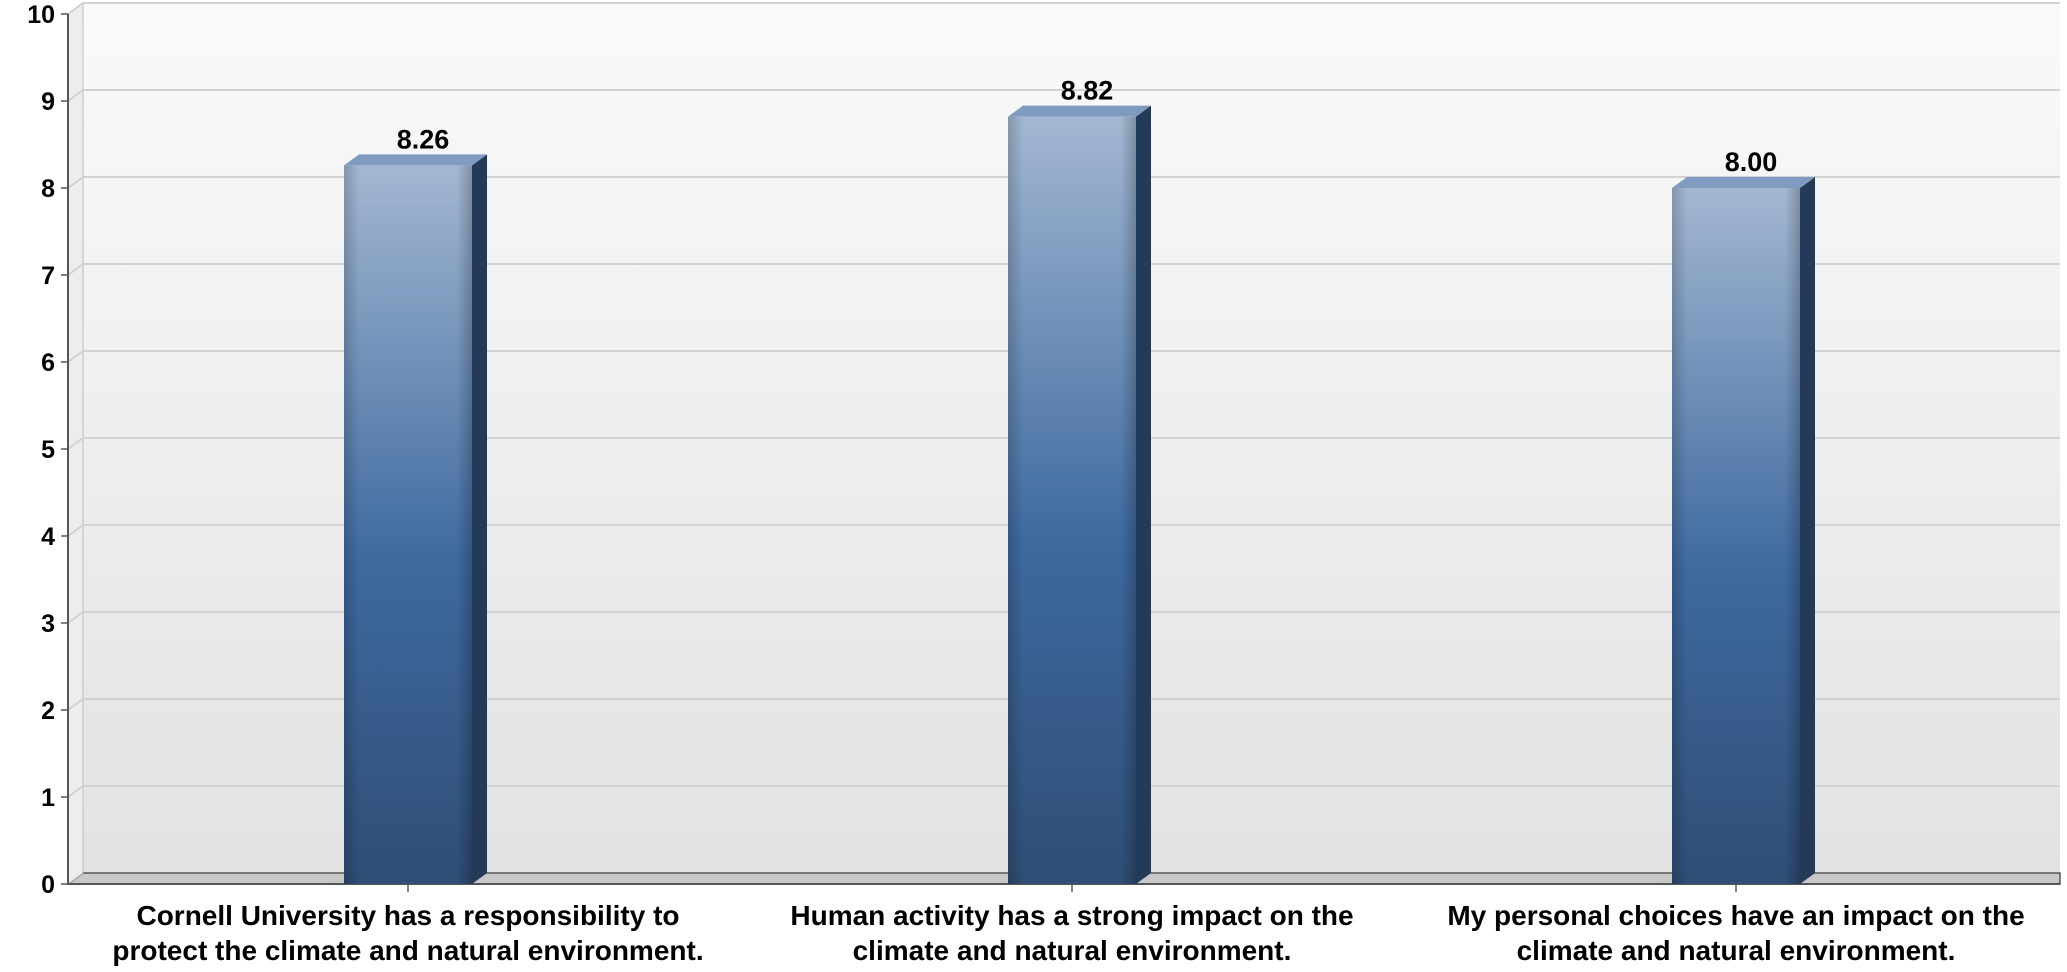 This screenshot has width=2067, height=972. What do you see at coordinates (423, 139) in the screenshot?
I see `data-label: 8.26` at bounding box center [423, 139].